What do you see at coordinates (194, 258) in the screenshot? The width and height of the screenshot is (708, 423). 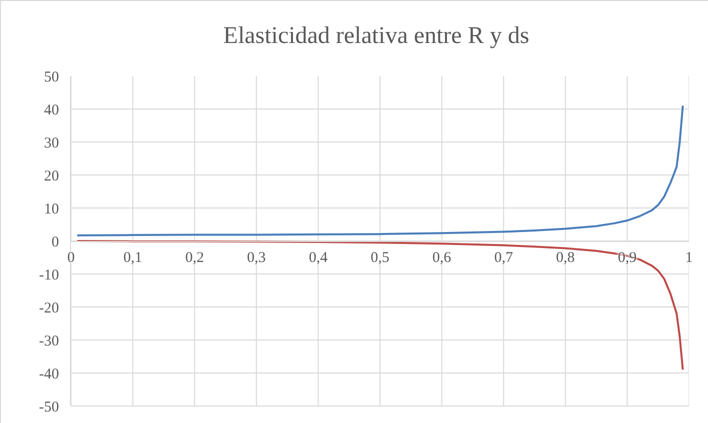 I see `x-tick-label: 0,2` at bounding box center [194, 258].